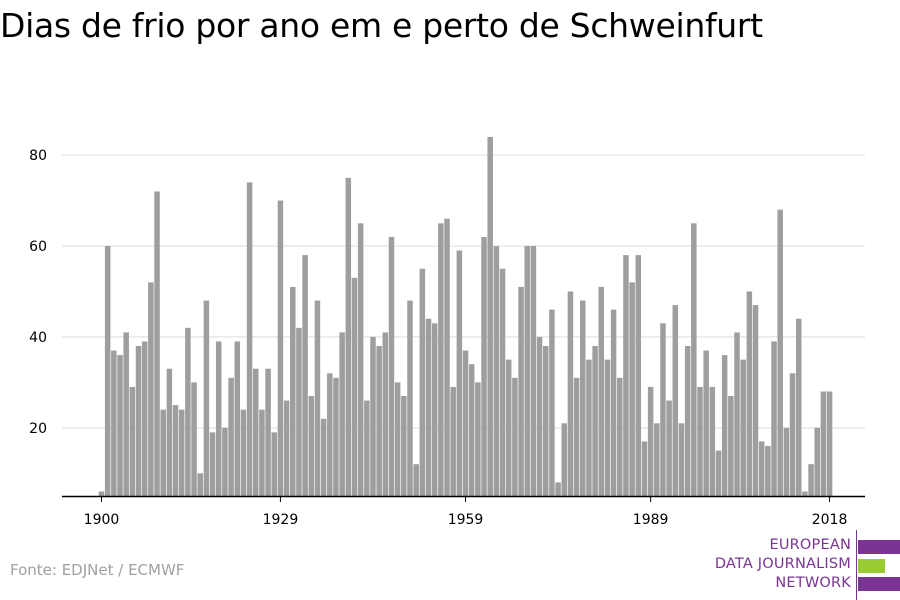 Image resolution: width=900 pixels, height=600 pixels. Describe the element at coordinates (286, 448) in the screenshot. I see `bar-1930` at that location.